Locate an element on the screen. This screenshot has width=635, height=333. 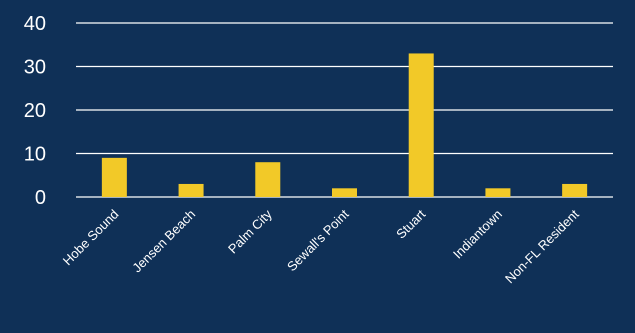
bar-non-fl-resident is located at coordinates (575, 190).